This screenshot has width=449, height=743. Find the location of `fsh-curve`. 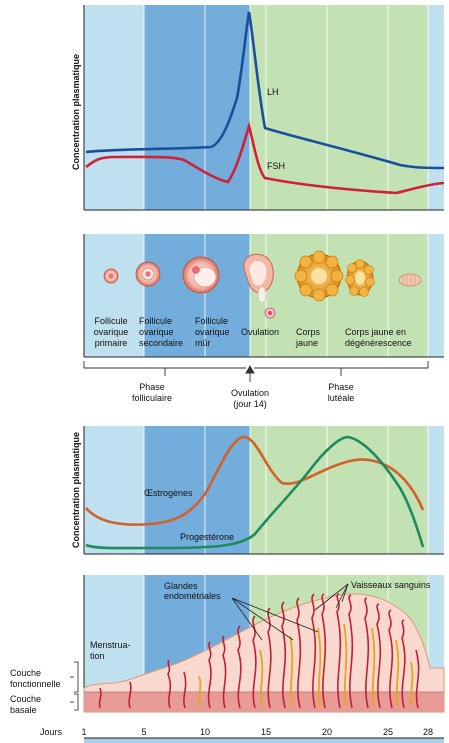

fsh-curve is located at coordinates (265, 158).